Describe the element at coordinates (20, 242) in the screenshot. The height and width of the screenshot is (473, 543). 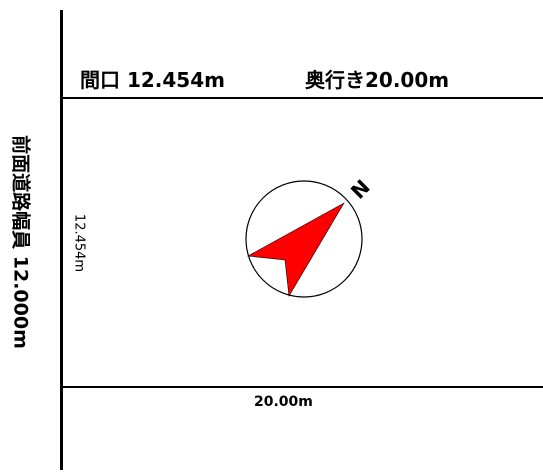
I see `road-width-label: 前面道路幅員 12.000m` at that location.